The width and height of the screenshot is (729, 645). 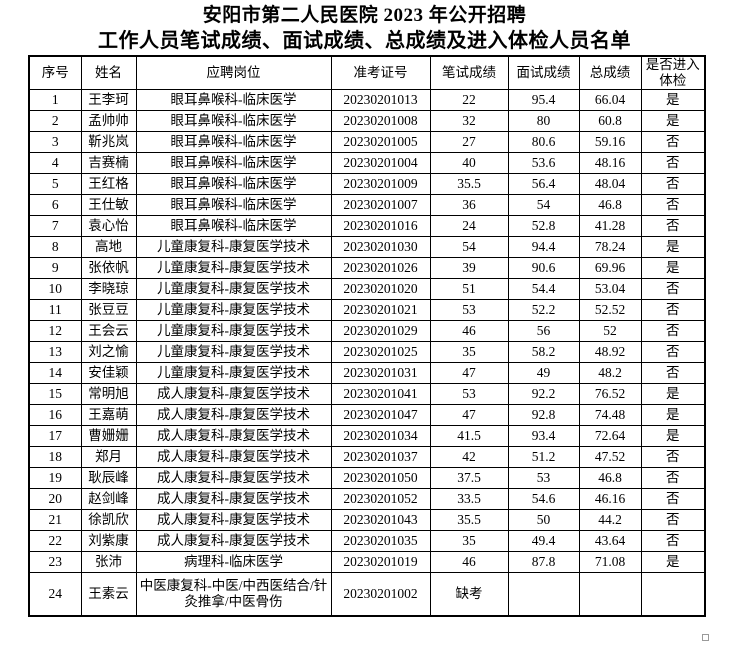 I want to click on table-row: 22 刘紫康 成人康复科-康复医学技术 20230201035 35 49.4 43.64 否, so click(x=367, y=541).